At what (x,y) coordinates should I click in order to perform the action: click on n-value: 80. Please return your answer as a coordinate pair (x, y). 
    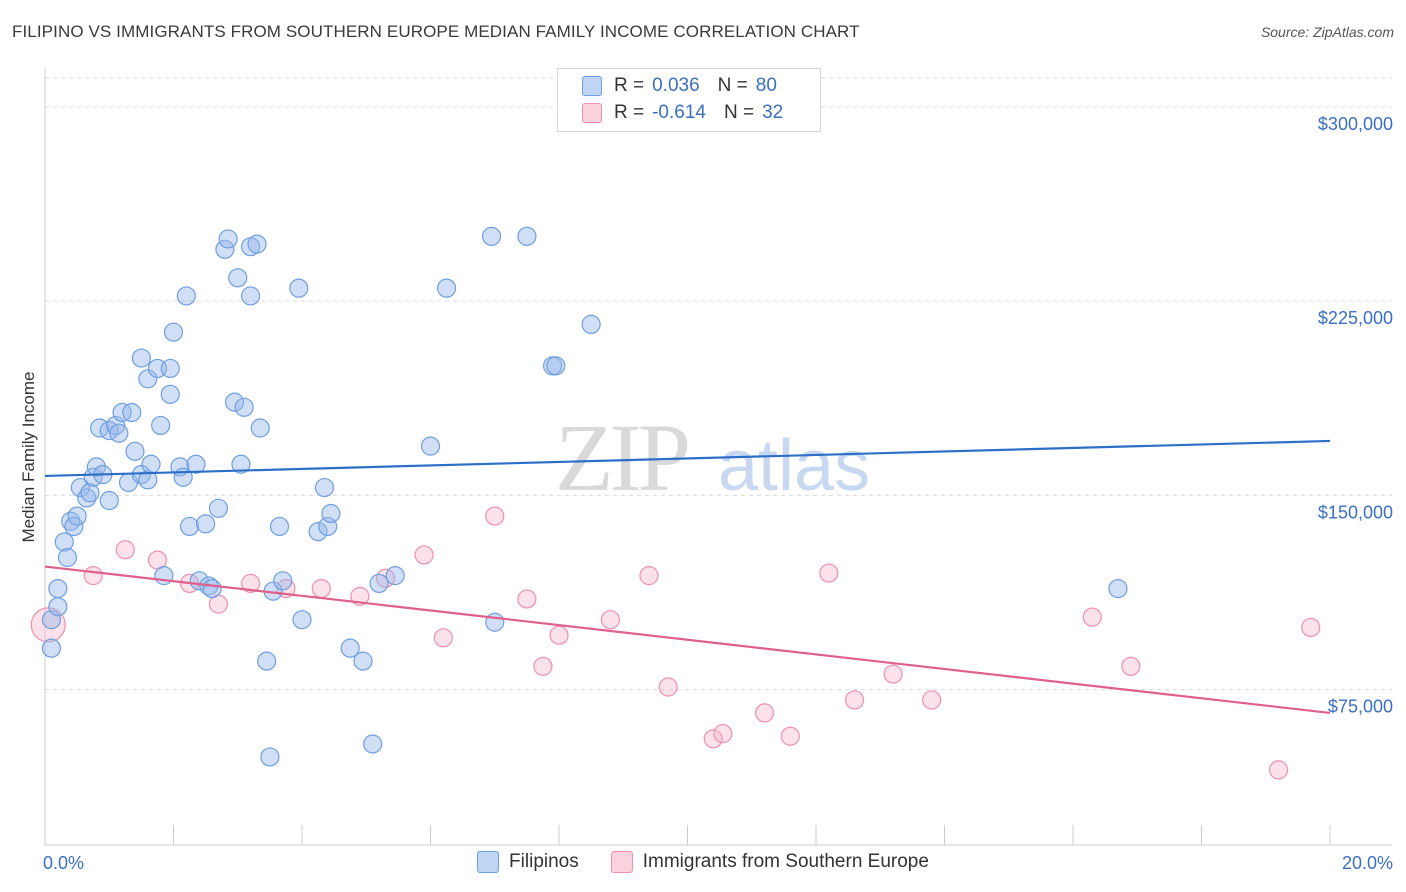
    Looking at the image, I should click on (766, 85).